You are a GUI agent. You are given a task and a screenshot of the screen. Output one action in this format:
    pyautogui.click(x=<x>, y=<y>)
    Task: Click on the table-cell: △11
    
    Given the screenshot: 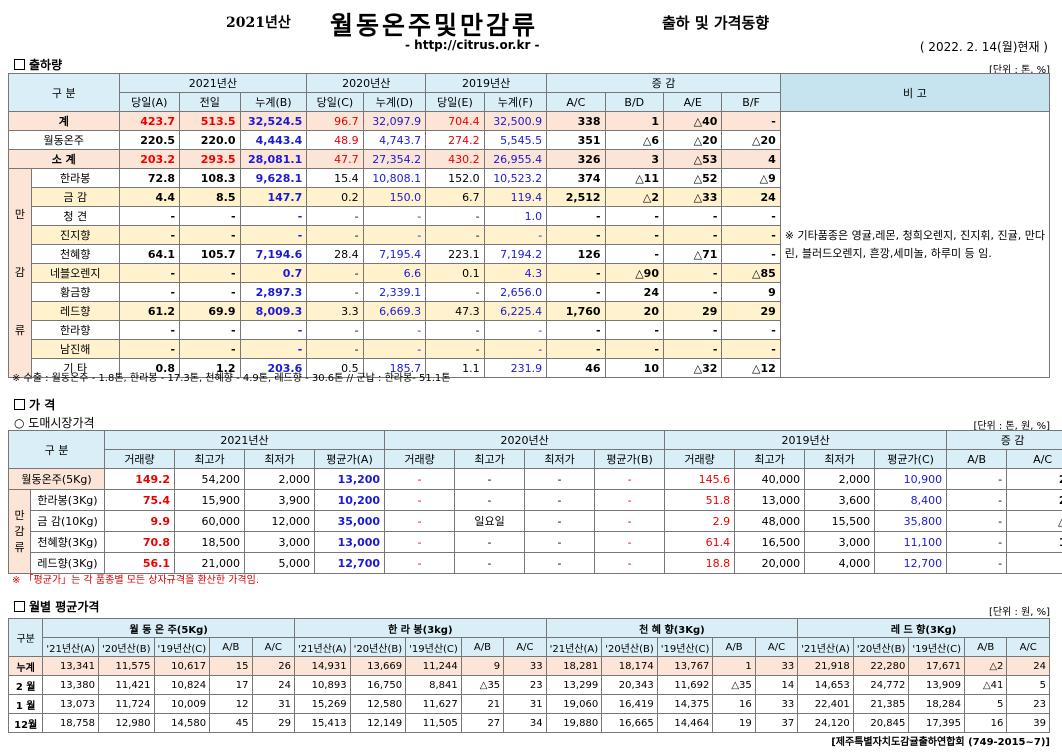 What is the action you would take?
    pyautogui.click(x=634, y=178)
    